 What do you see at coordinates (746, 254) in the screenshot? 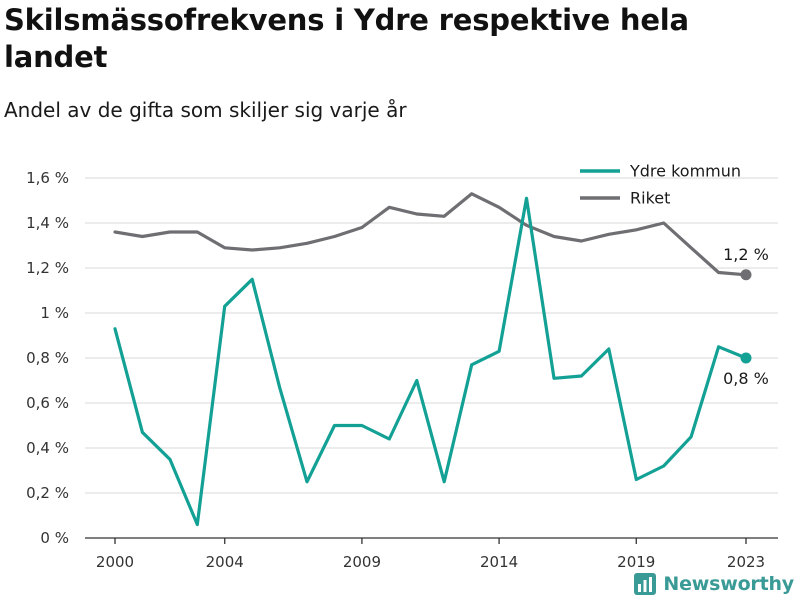
I see `end-label-riket: 1,2 %` at bounding box center [746, 254].